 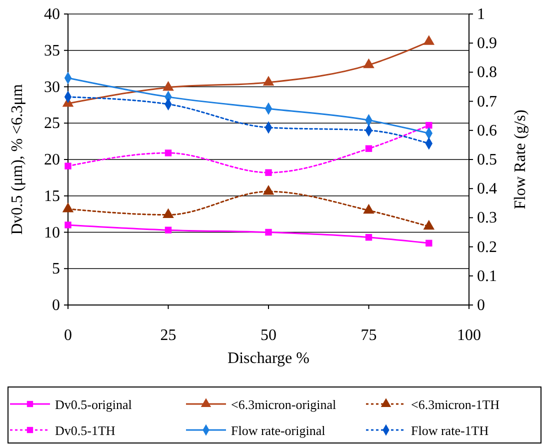 I want to click on x-tick-label: 25, so click(x=168, y=335).